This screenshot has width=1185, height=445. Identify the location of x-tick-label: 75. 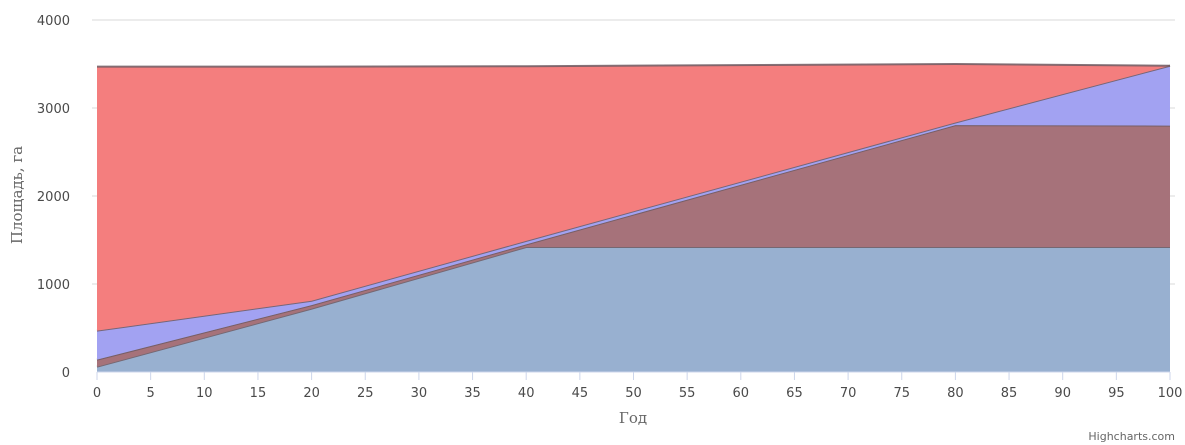
(901, 393).